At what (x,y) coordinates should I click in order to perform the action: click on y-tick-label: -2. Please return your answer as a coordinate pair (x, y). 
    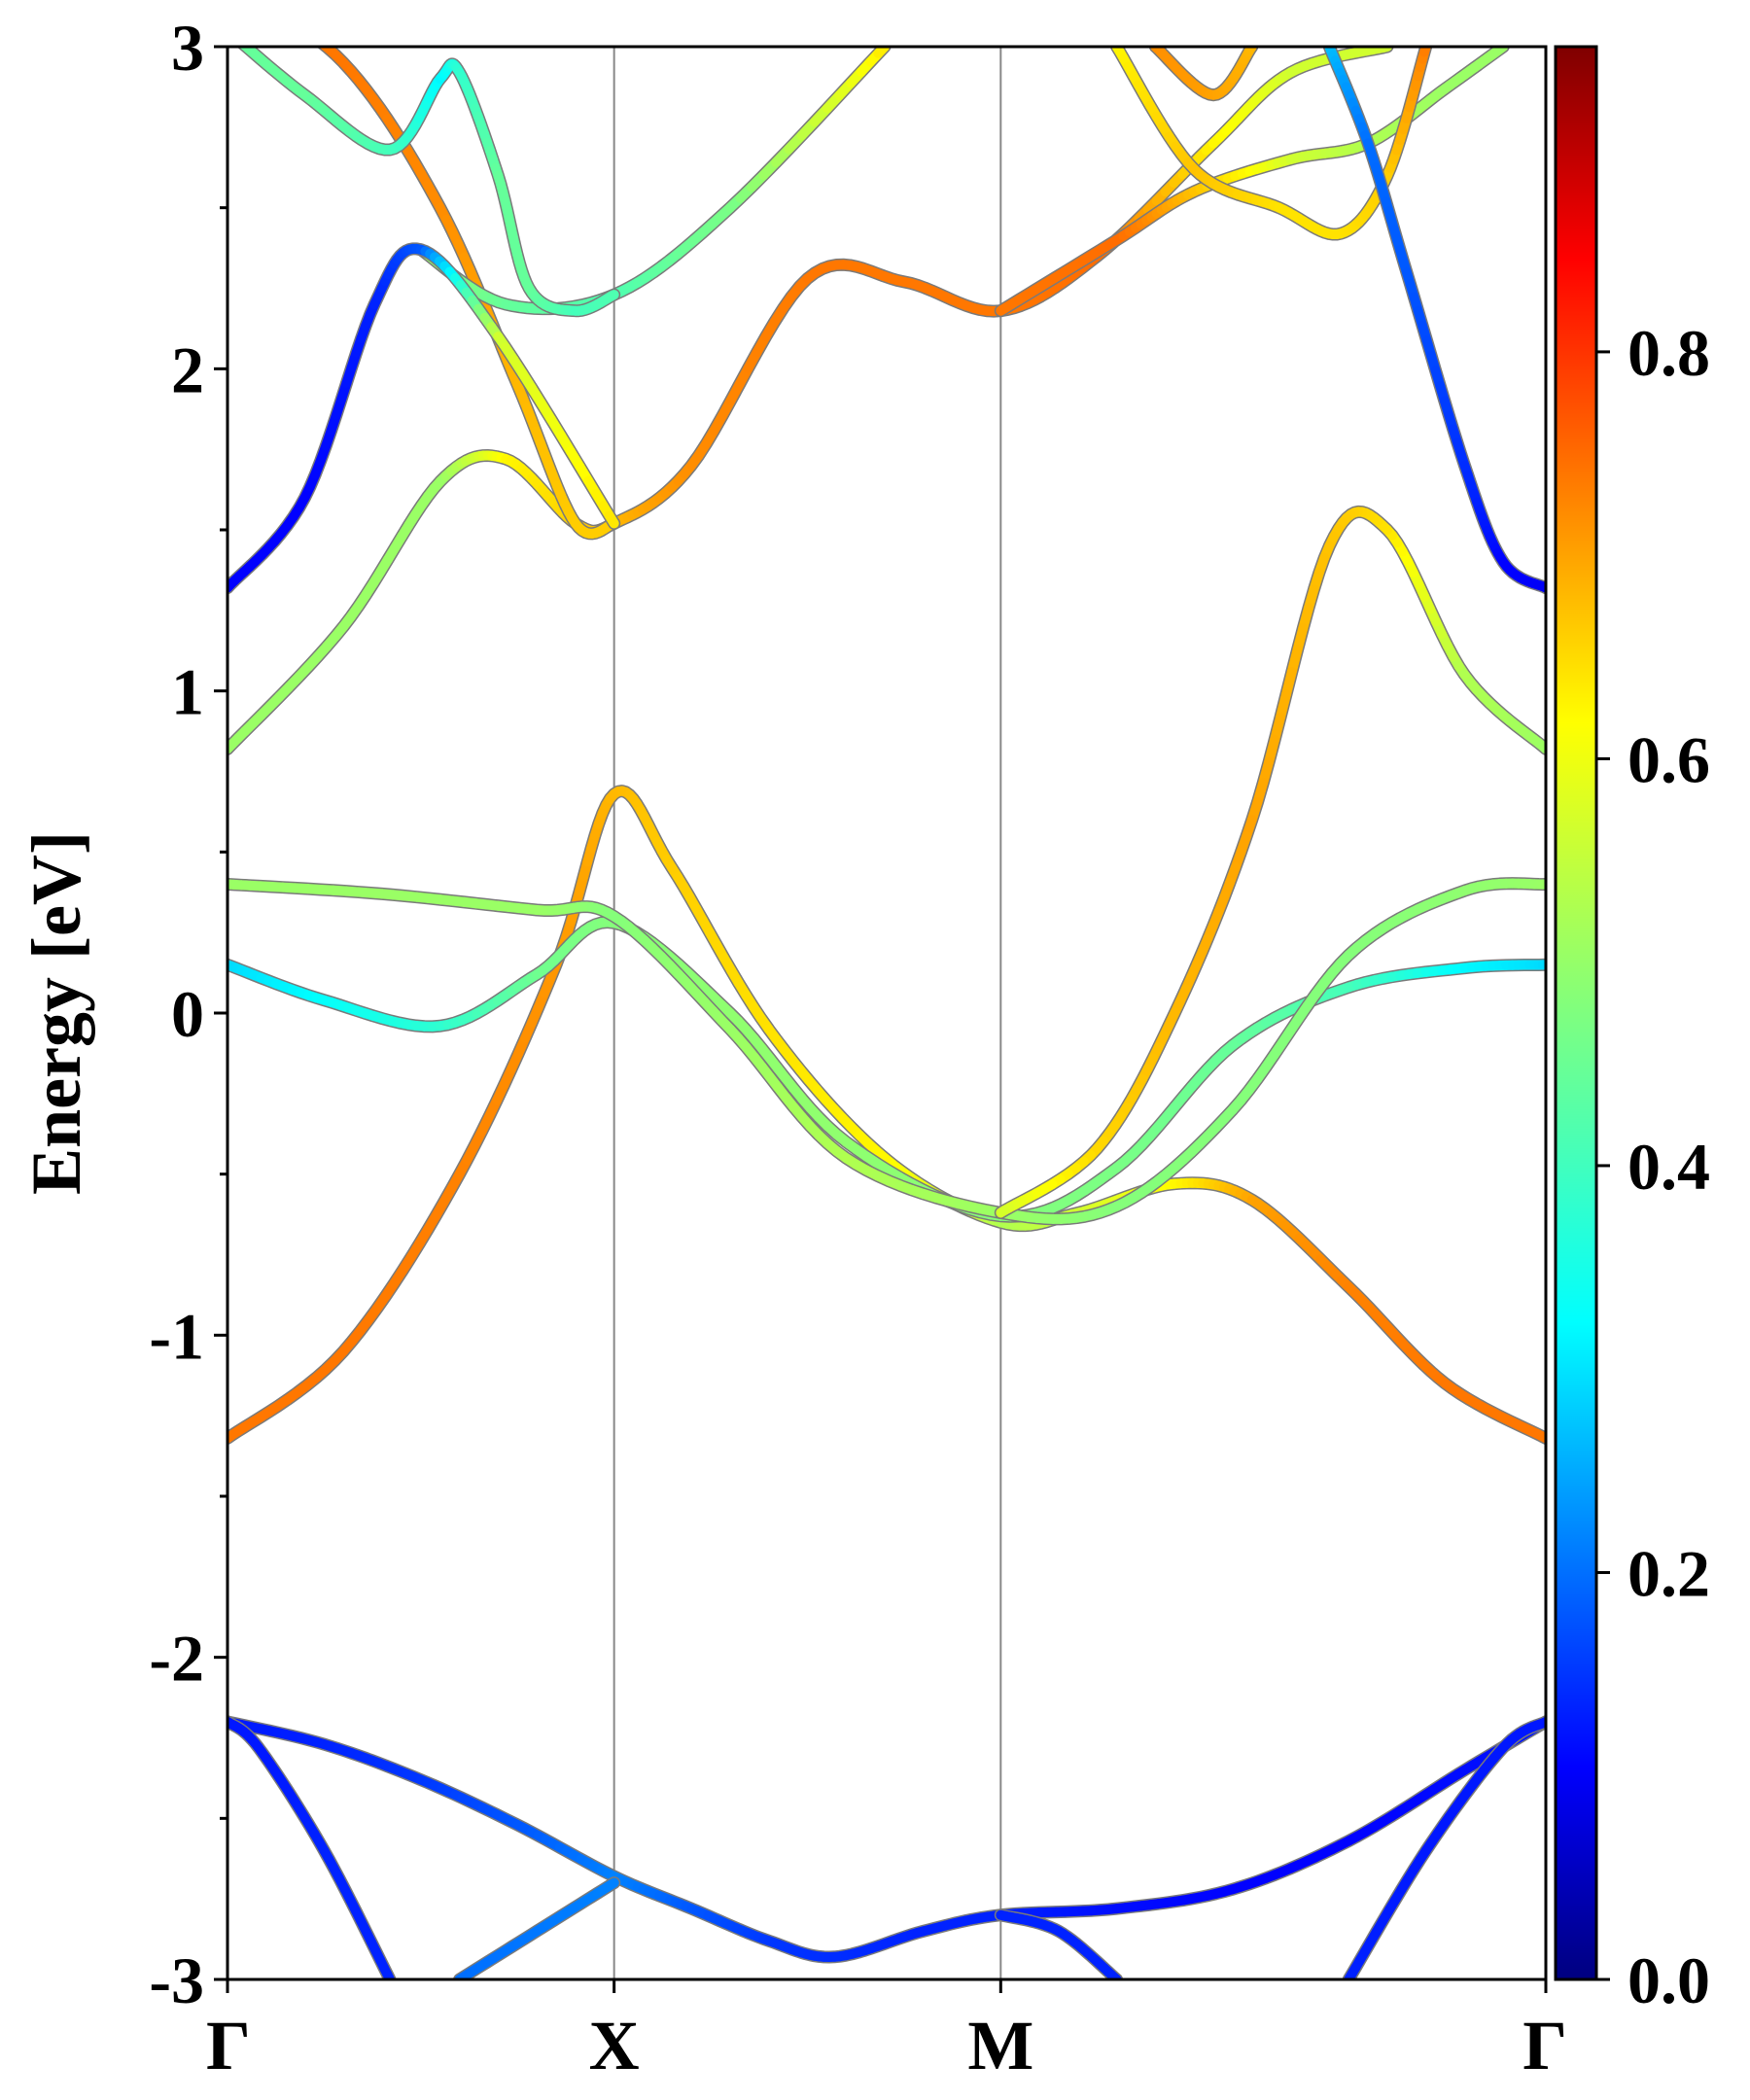
    Looking at the image, I should click on (176, 1659).